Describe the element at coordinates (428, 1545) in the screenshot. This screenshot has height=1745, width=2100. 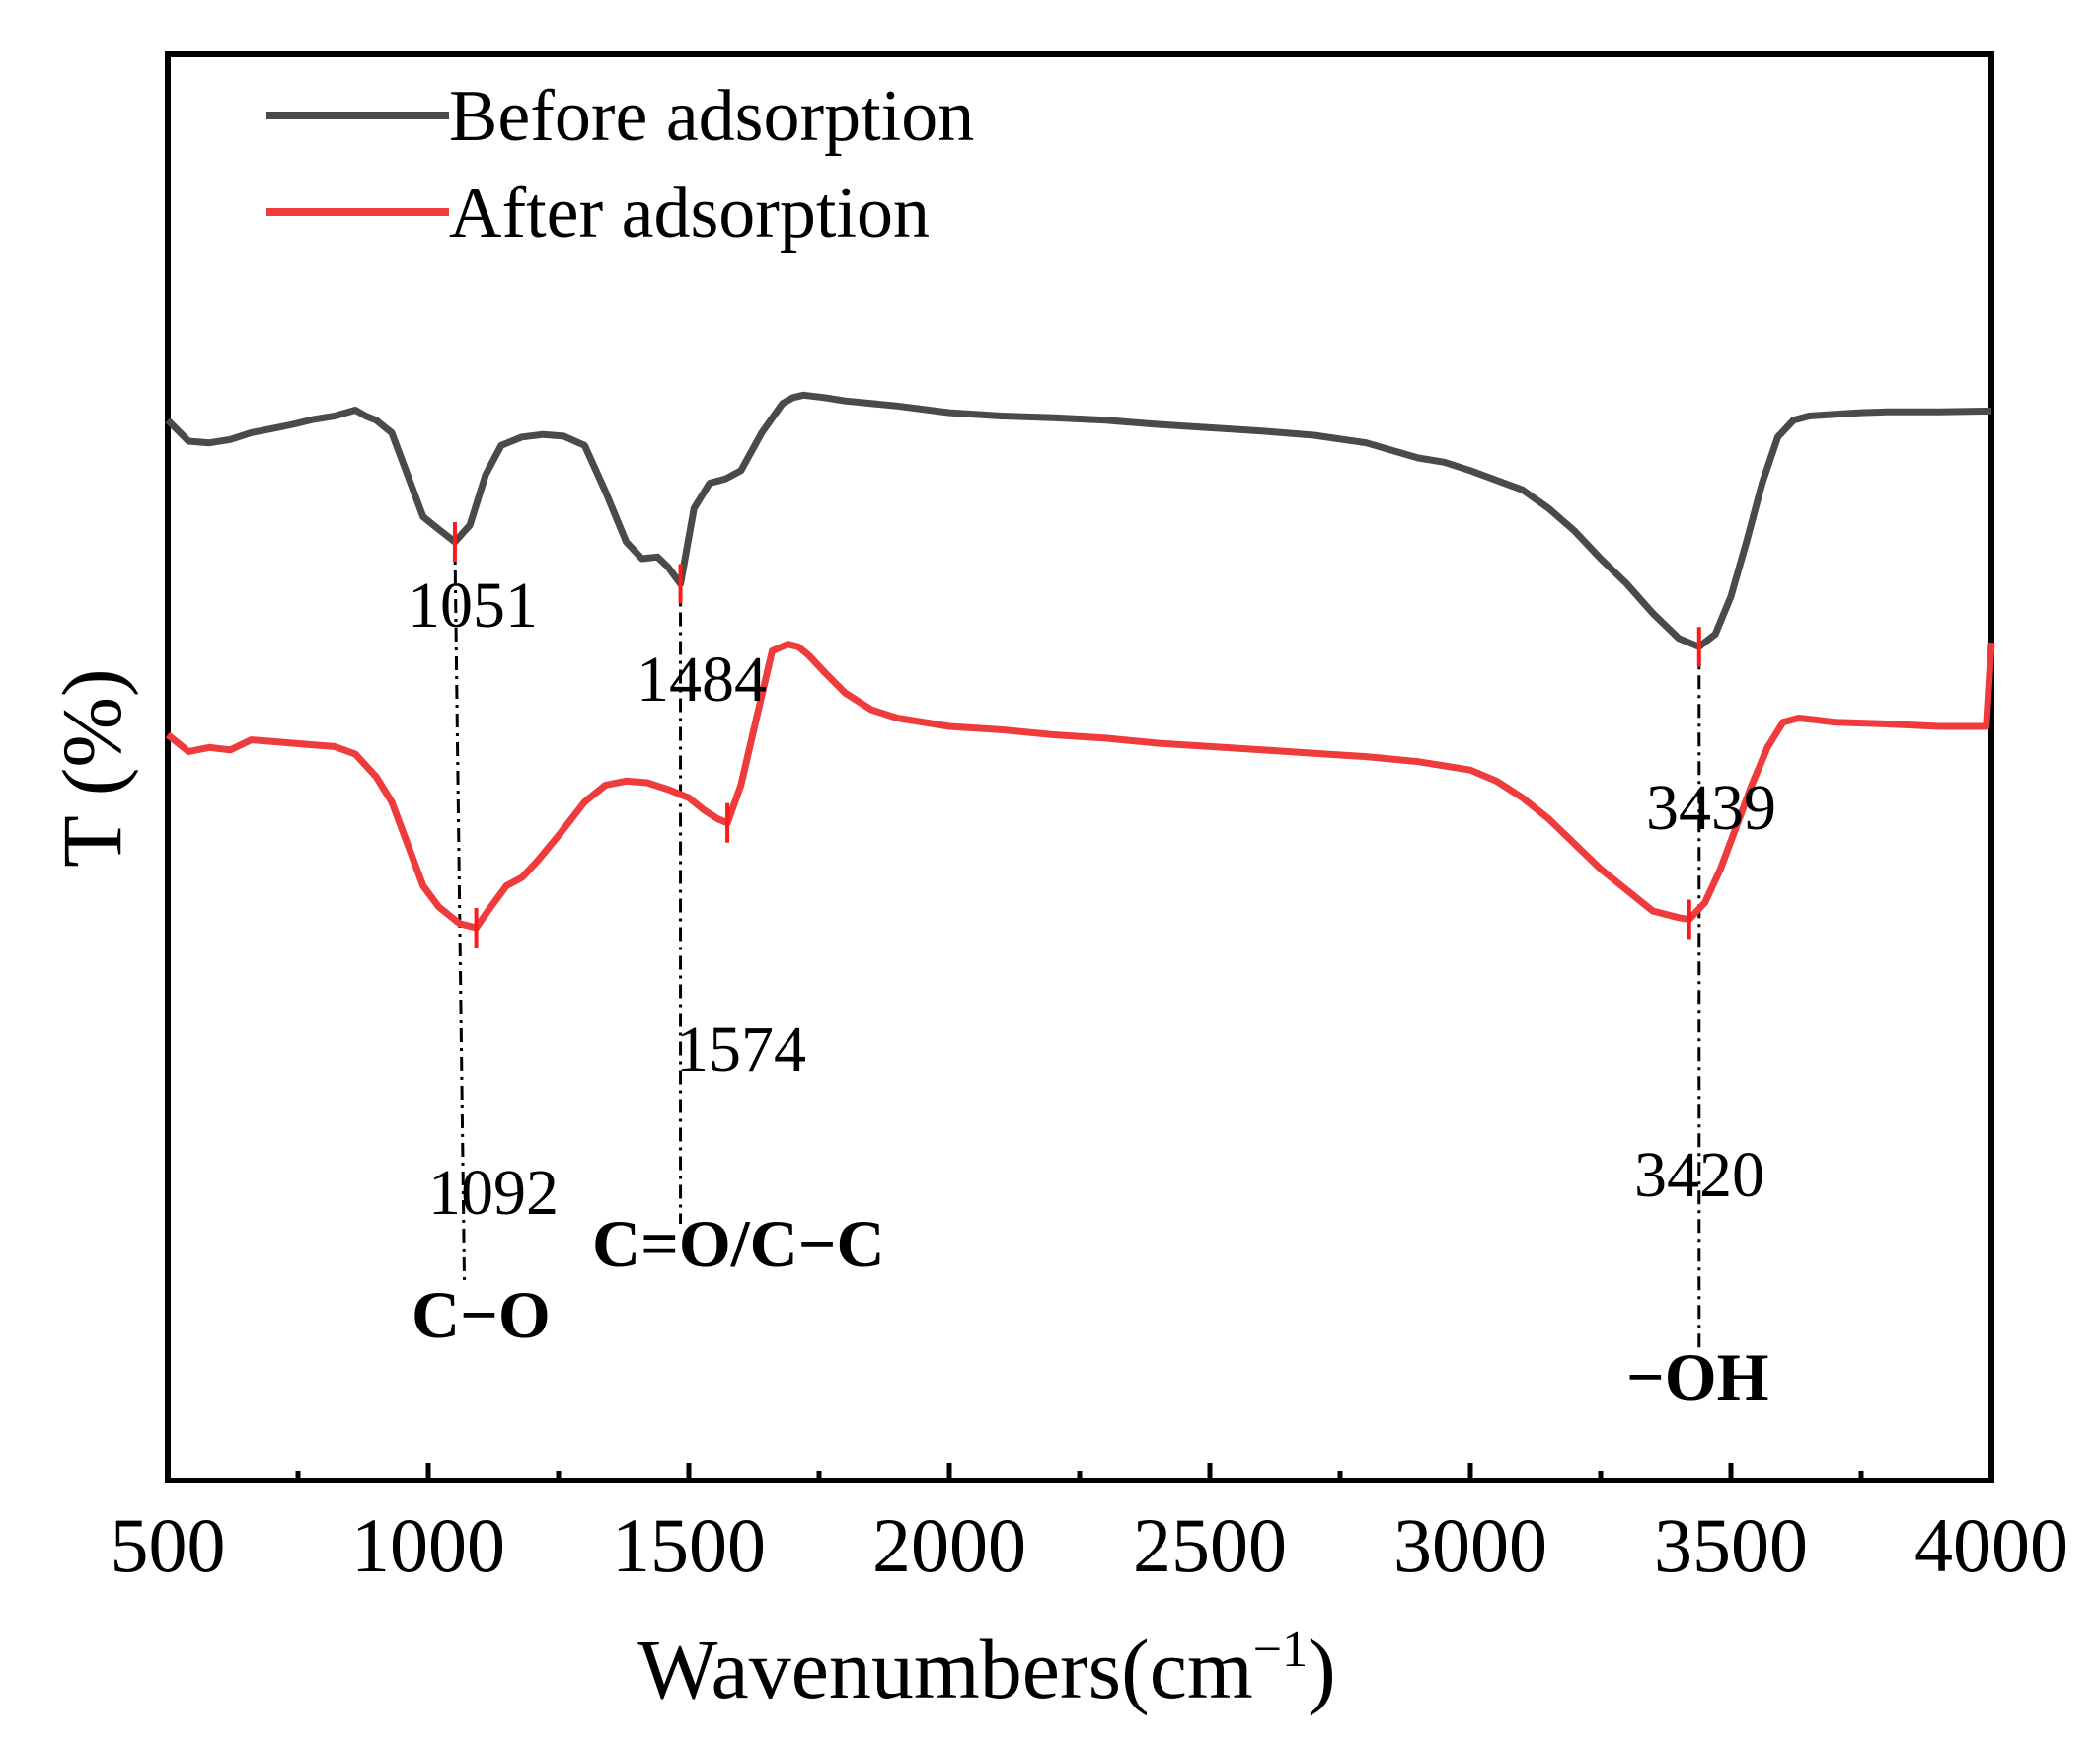
I see `x-tick-label-1000: 1000` at that location.